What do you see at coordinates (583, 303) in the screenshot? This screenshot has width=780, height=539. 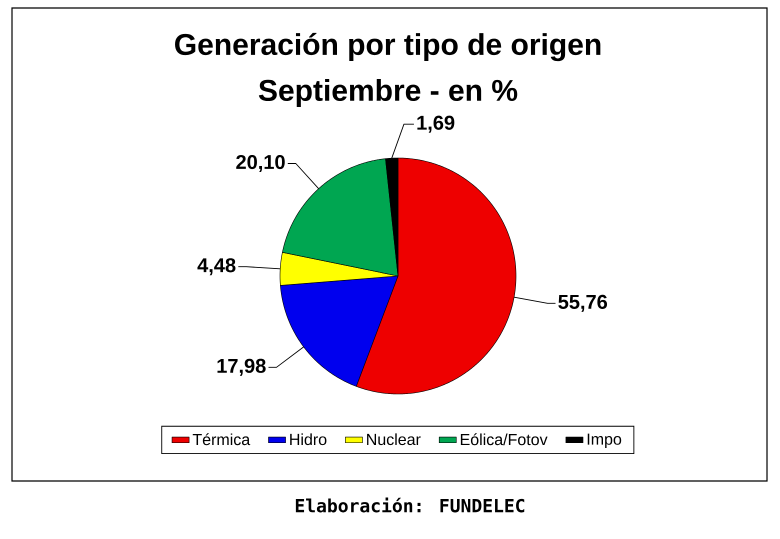 I see `data-label: 55,76` at bounding box center [583, 303].